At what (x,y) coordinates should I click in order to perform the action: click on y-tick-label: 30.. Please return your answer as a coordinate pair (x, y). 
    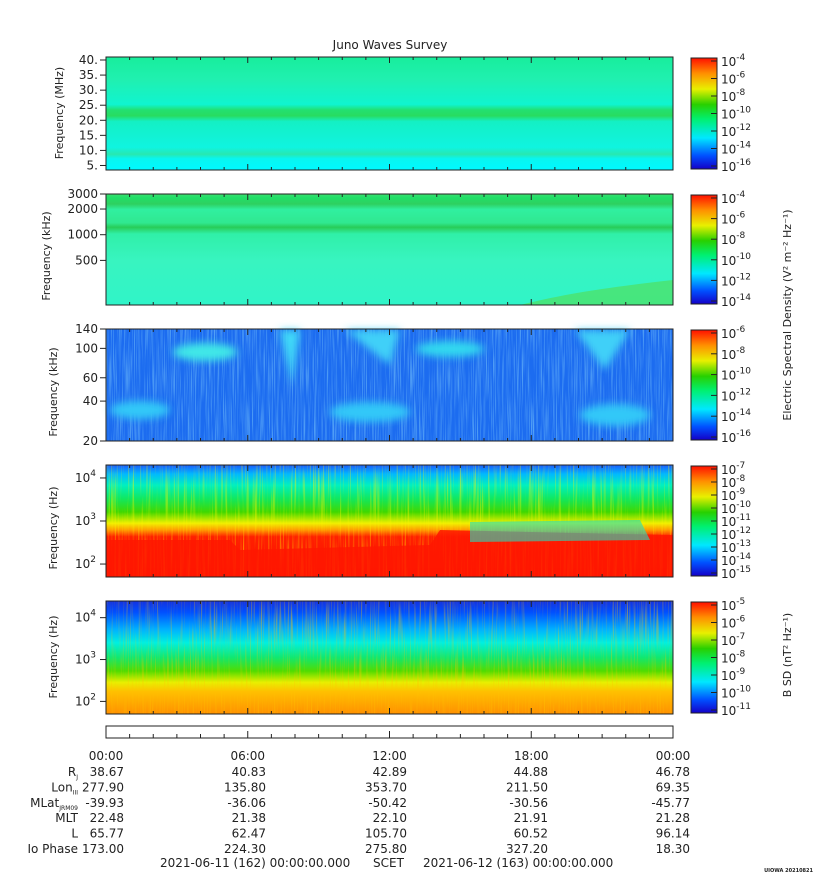
    Looking at the image, I should click on (88, 90).